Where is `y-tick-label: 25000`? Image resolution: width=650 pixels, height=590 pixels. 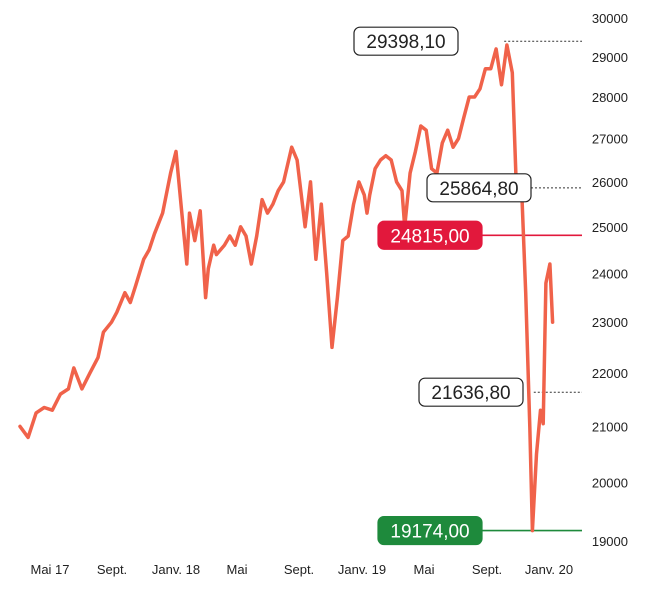 y-tick-label: 25000 is located at coordinates (610, 227).